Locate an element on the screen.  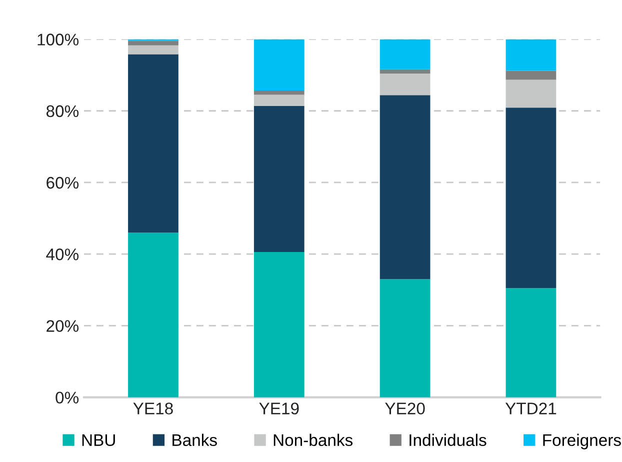
y-tick-label: 80% is located at coordinates (62, 111).